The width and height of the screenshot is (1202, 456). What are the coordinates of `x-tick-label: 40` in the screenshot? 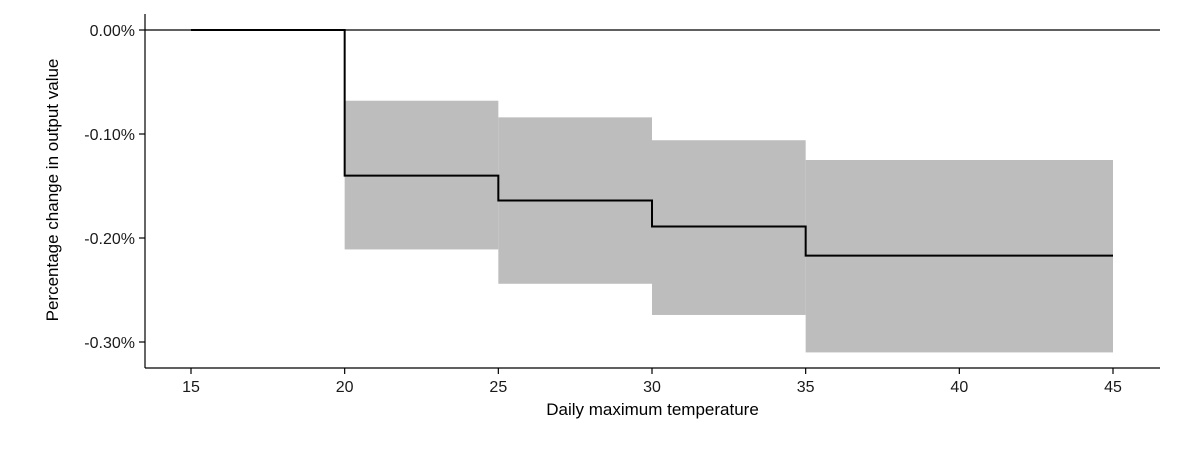 It's located at (959, 387).